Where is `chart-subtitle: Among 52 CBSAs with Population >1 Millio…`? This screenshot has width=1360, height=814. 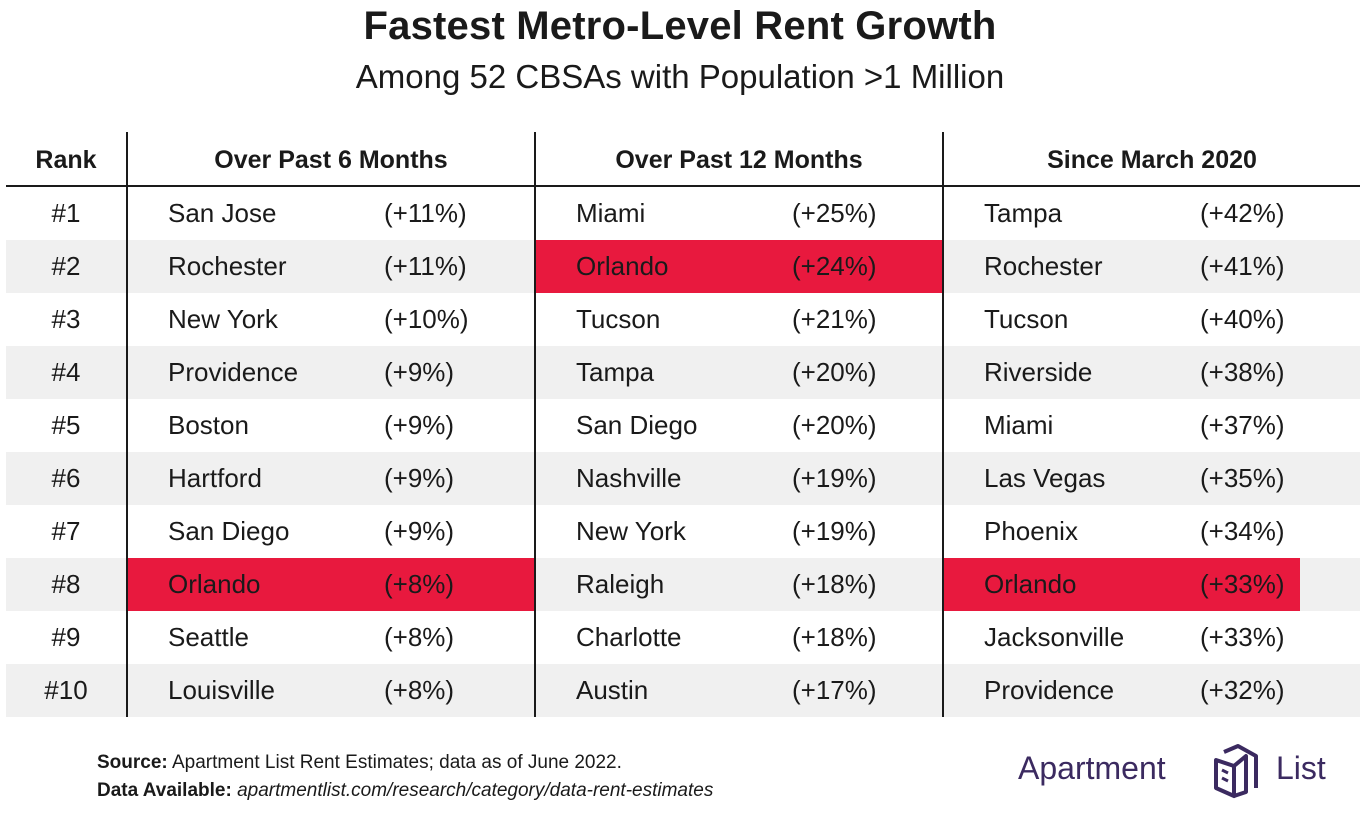 chart-subtitle: Among 52 CBSAs with Population >1 Millio… is located at coordinates (680, 76).